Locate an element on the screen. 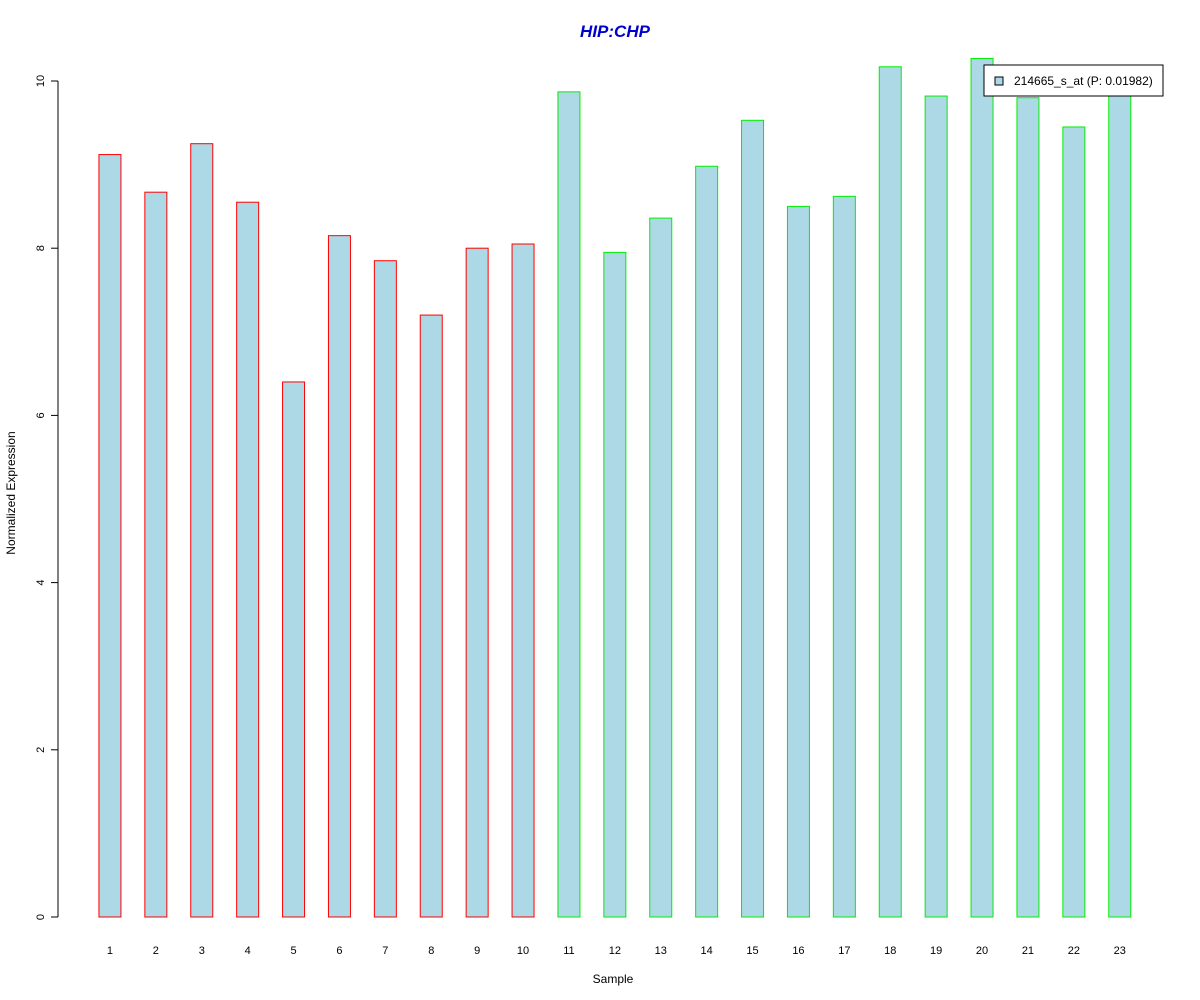 The width and height of the screenshot is (1200, 1000). y-tick-label: 8 is located at coordinates (41, 248).